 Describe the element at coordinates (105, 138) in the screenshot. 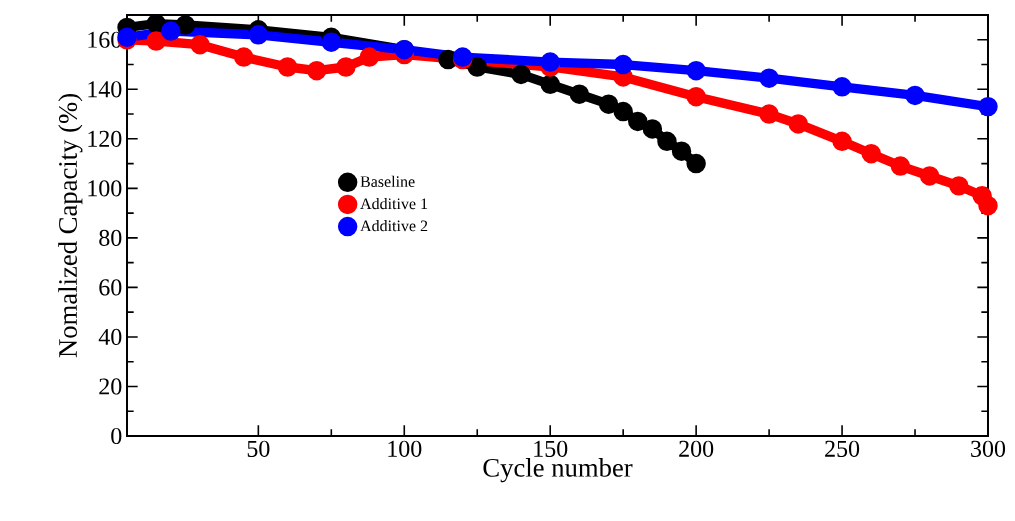

I see `y-tick-label: 120` at that location.